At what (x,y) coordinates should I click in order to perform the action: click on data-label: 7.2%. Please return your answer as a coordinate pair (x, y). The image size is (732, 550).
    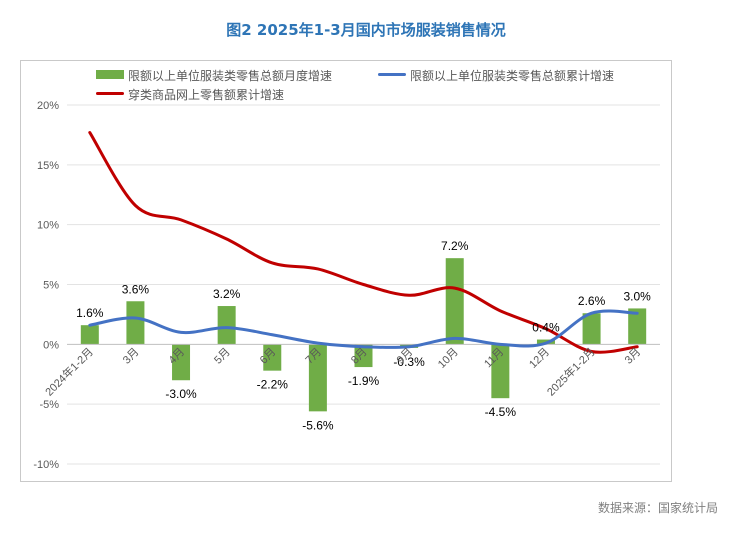
    Looking at the image, I should click on (455, 246).